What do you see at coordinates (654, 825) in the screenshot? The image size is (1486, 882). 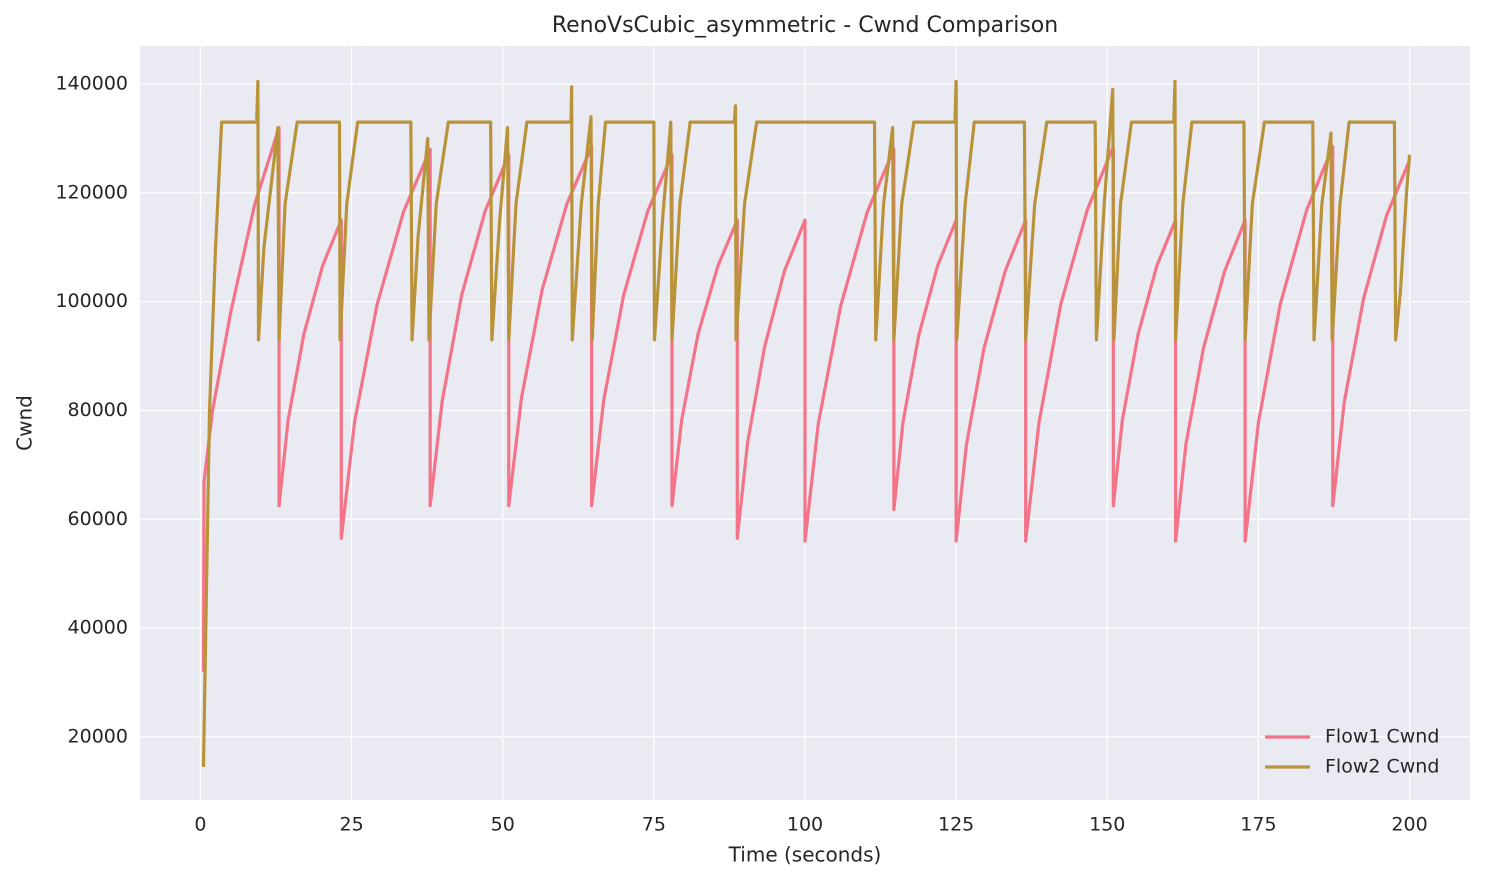 I see `x-tick-label: 75` at bounding box center [654, 825].